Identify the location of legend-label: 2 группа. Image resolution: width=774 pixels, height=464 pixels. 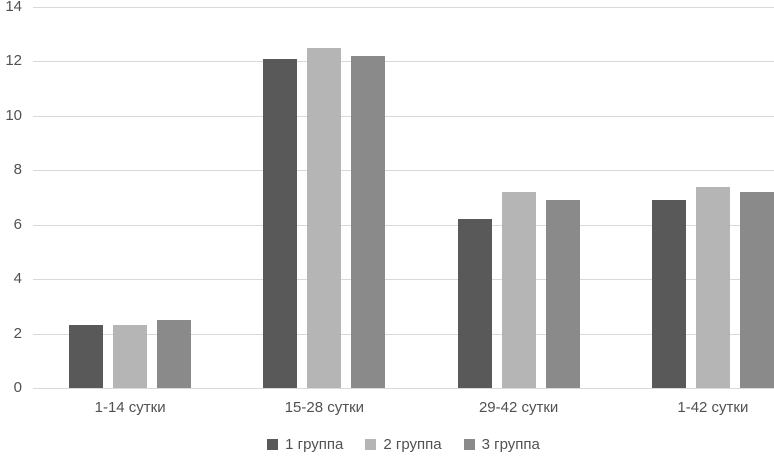
(412, 444).